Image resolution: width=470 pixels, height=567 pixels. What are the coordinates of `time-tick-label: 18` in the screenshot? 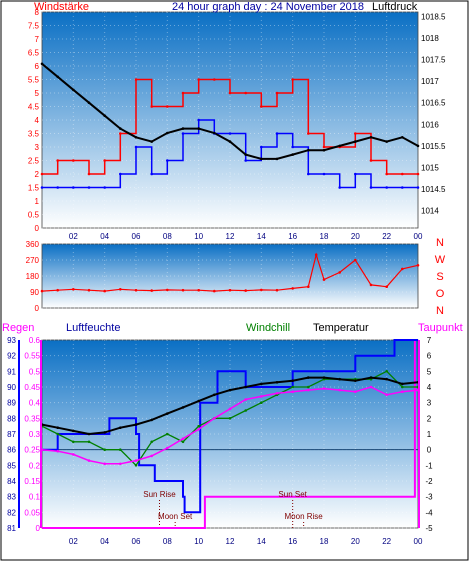 It's located at (324, 541).